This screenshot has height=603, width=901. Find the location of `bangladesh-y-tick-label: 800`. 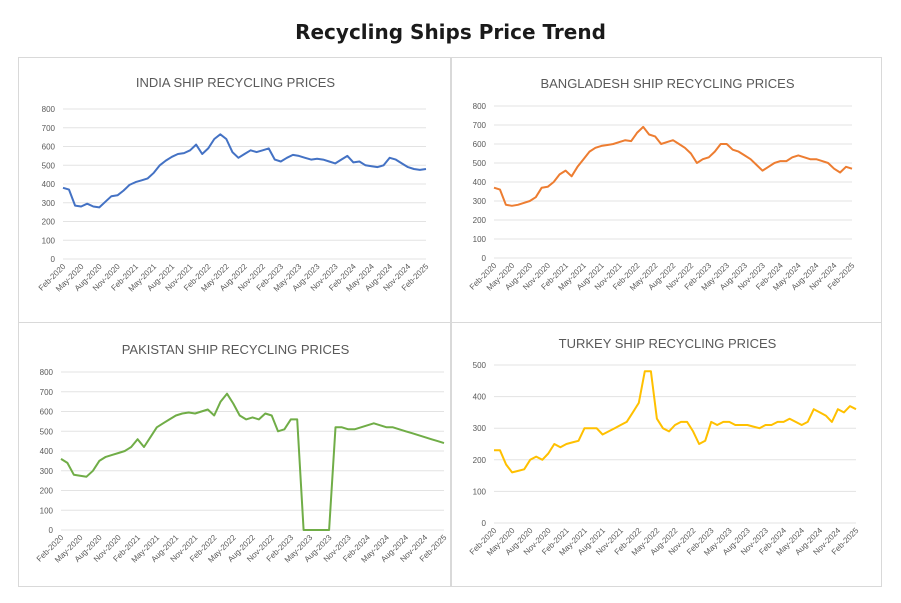

bangladesh-y-tick-label: 800 is located at coordinates (480, 106).